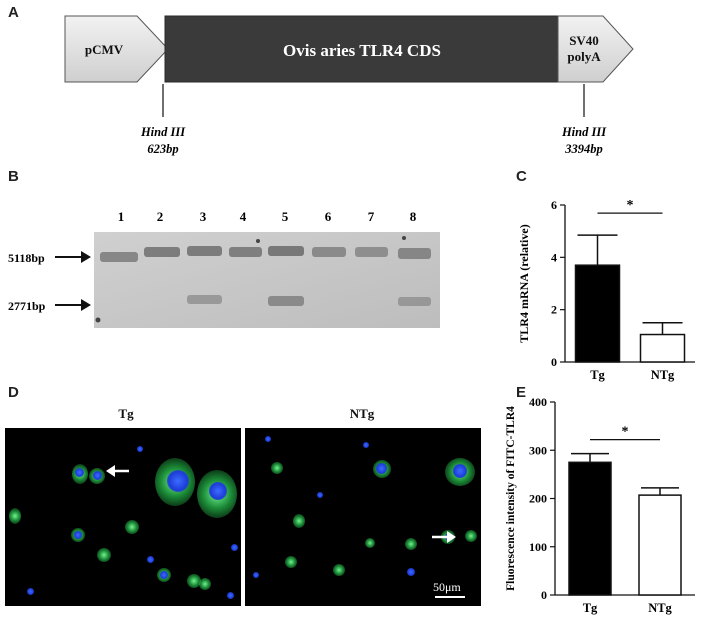 The width and height of the screenshot is (716, 623). Describe the element at coordinates (584, 56) in the screenshot. I see `polya-label-line2: polyA` at that location.